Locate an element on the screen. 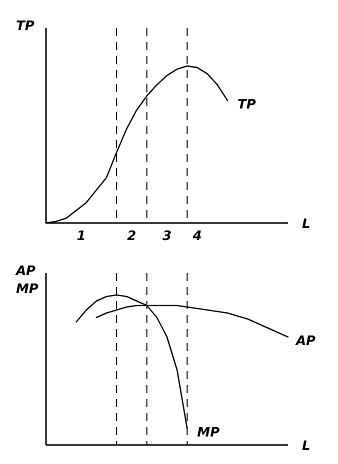 Image resolution: width=338 pixels, height=464 pixels. text: 1 is located at coordinates (81, 236).